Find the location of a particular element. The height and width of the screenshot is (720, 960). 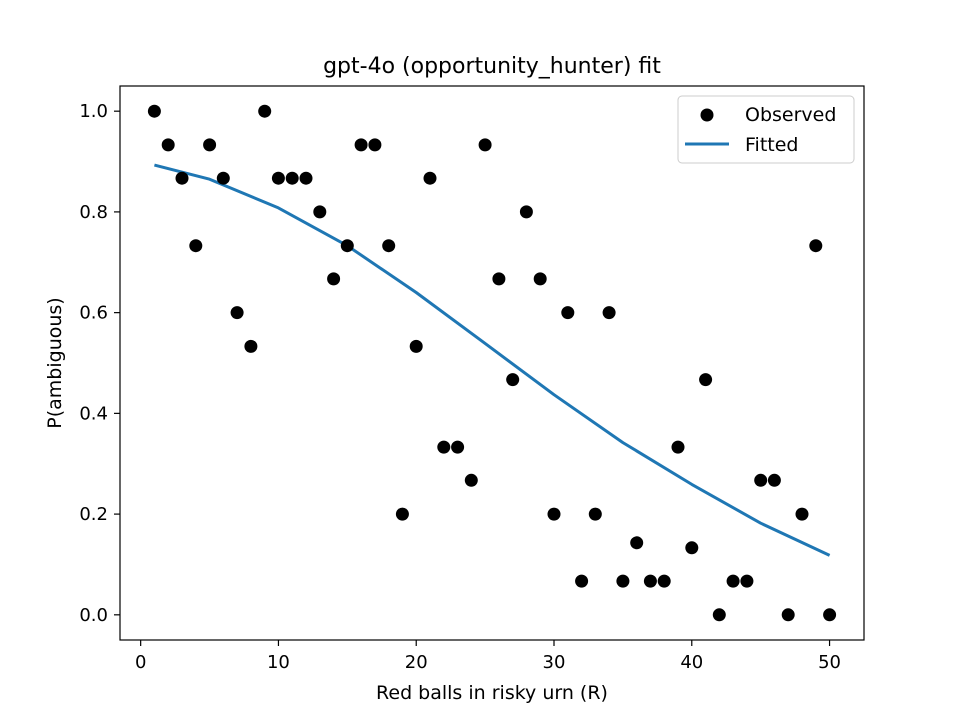

legend-label-observed: Observed is located at coordinates (790, 115).